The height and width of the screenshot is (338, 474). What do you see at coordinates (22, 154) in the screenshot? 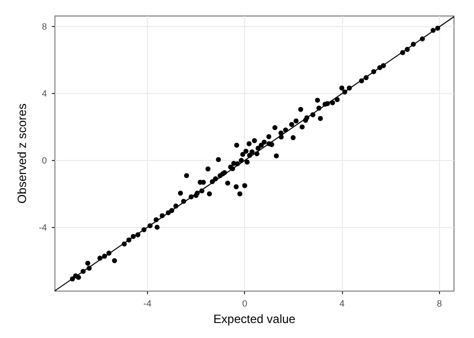
I see `y-axis-title: Observed z scores` at bounding box center [22, 154].